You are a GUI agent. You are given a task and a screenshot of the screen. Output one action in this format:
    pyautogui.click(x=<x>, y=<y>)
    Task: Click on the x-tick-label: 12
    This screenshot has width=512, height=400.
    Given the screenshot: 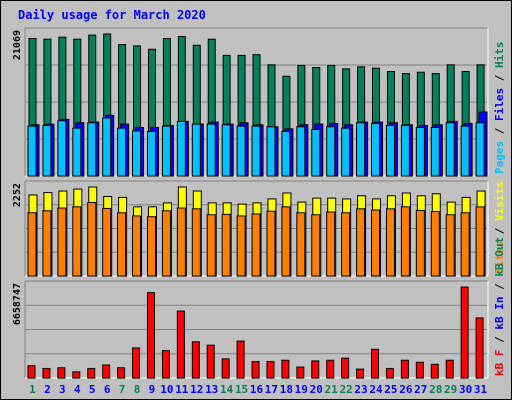 What is the action you would take?
    pyautogui.click(x=196, y=389)
    